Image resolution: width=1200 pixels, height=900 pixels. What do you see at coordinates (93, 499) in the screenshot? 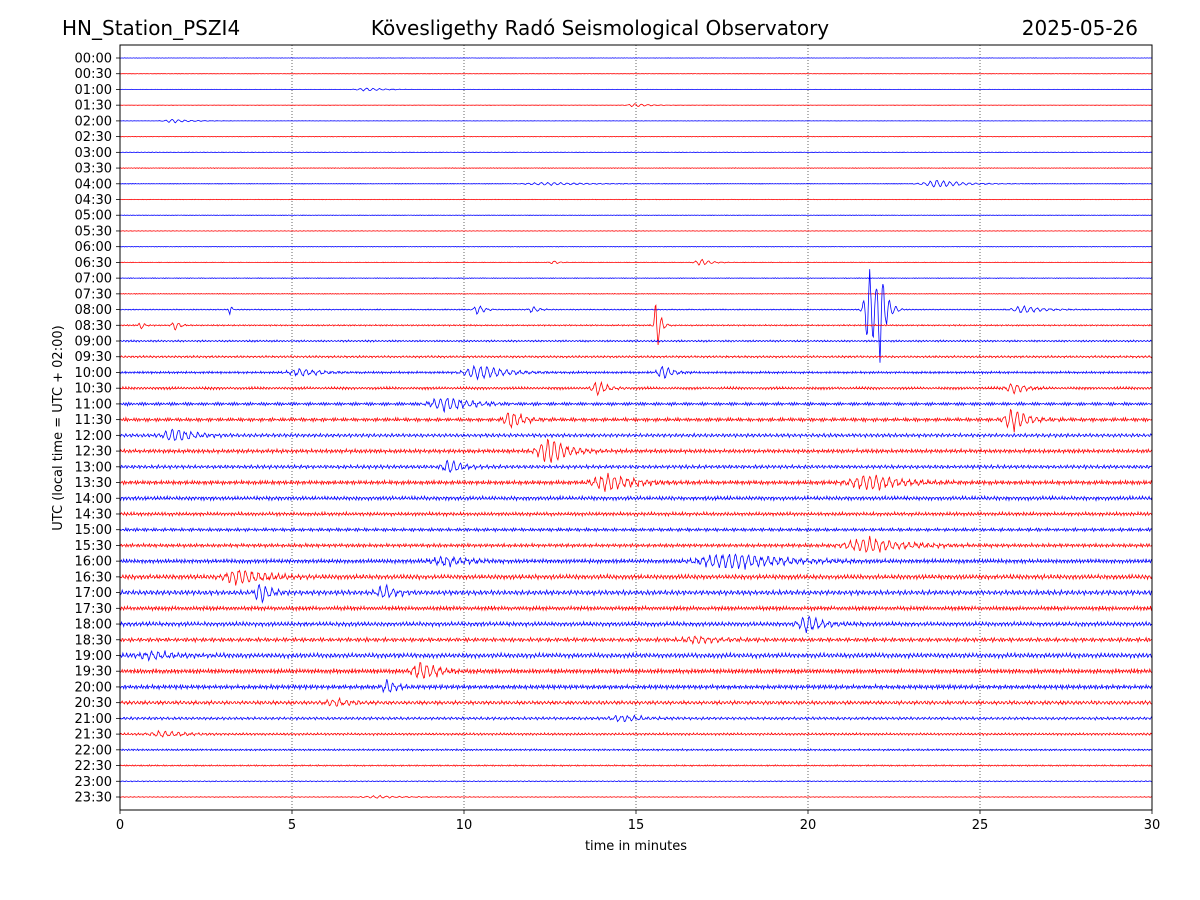
I see `ytick-label: 14:00` at bounding box center [93, 499].